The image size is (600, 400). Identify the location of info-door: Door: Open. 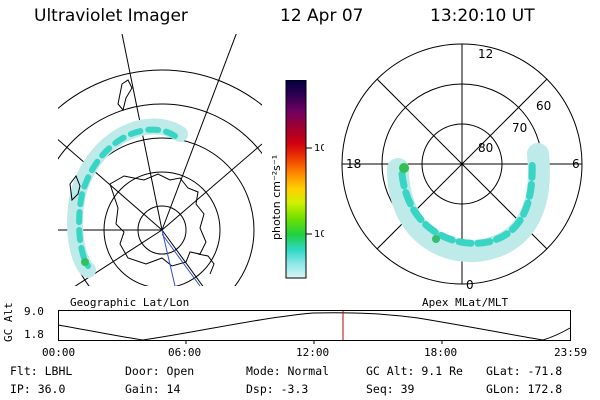
(160, 371).